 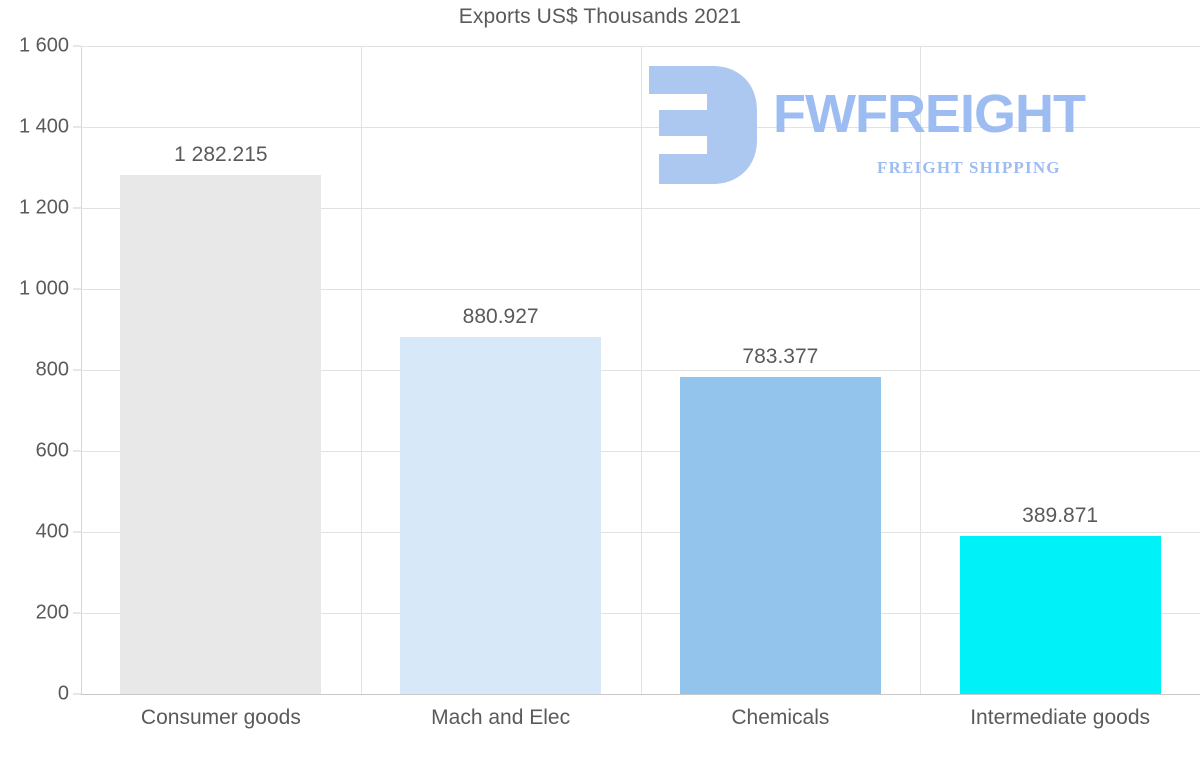 What do you see at coordinates (63, 693) in the screenshot?
I see `y-axis-tick-label: 0` at bounding box center [63, 693].